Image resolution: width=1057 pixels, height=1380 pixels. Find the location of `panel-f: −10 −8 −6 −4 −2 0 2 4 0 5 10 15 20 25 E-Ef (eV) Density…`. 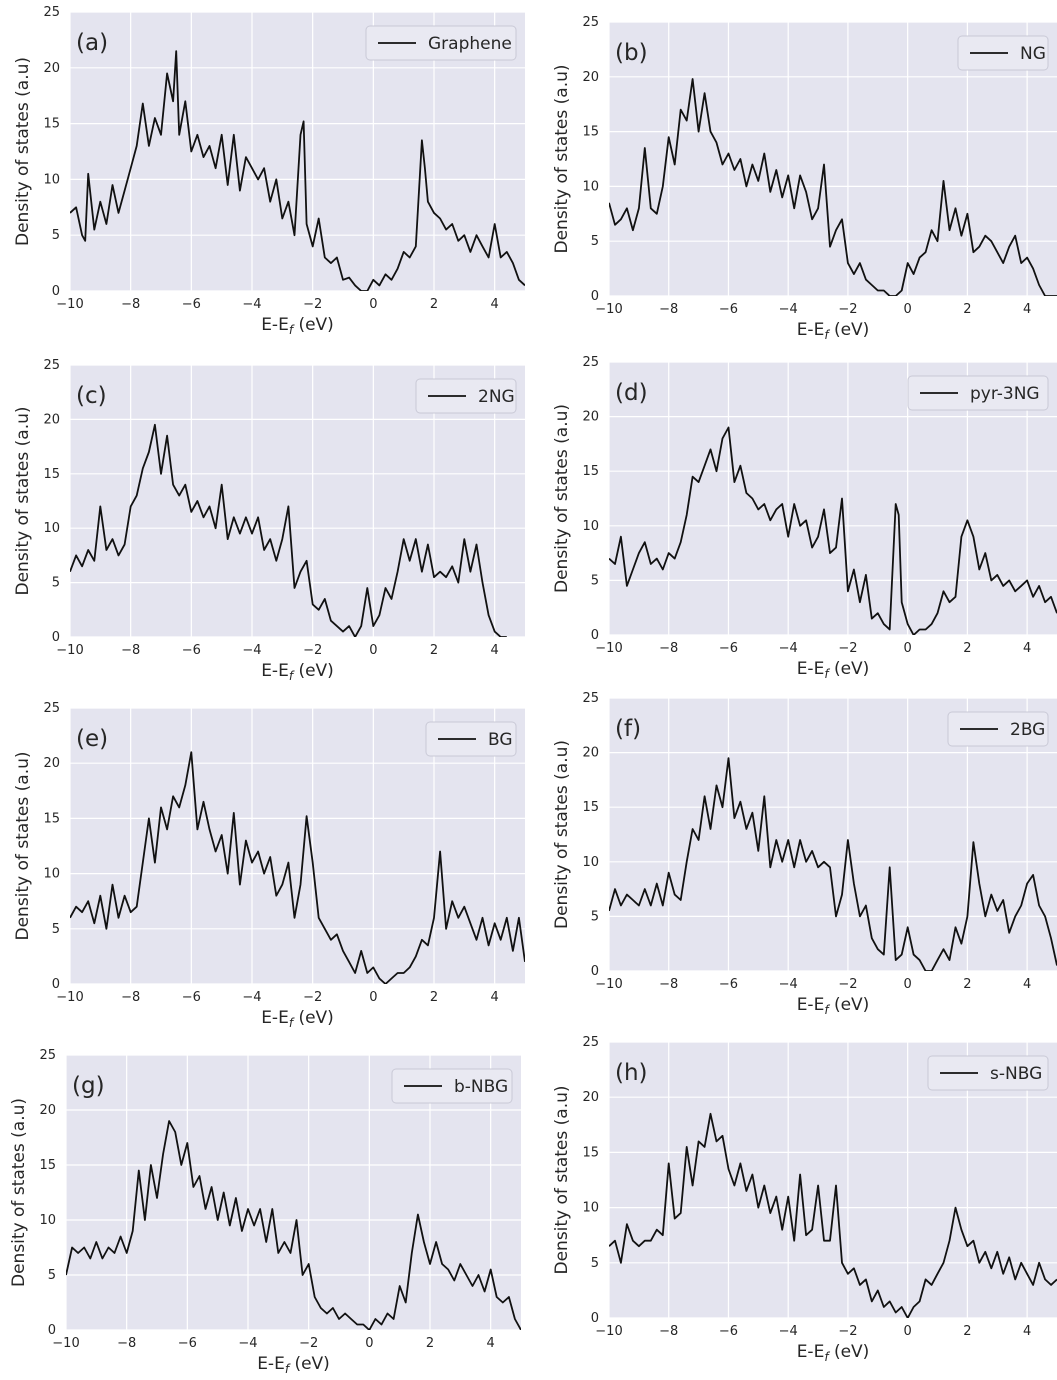

panel-f: −10 −8 −6 −4 −2 0 2 4 0 5 10 15 20 25 E-Ef (eV) Density… is located at coordinates (804, 854).